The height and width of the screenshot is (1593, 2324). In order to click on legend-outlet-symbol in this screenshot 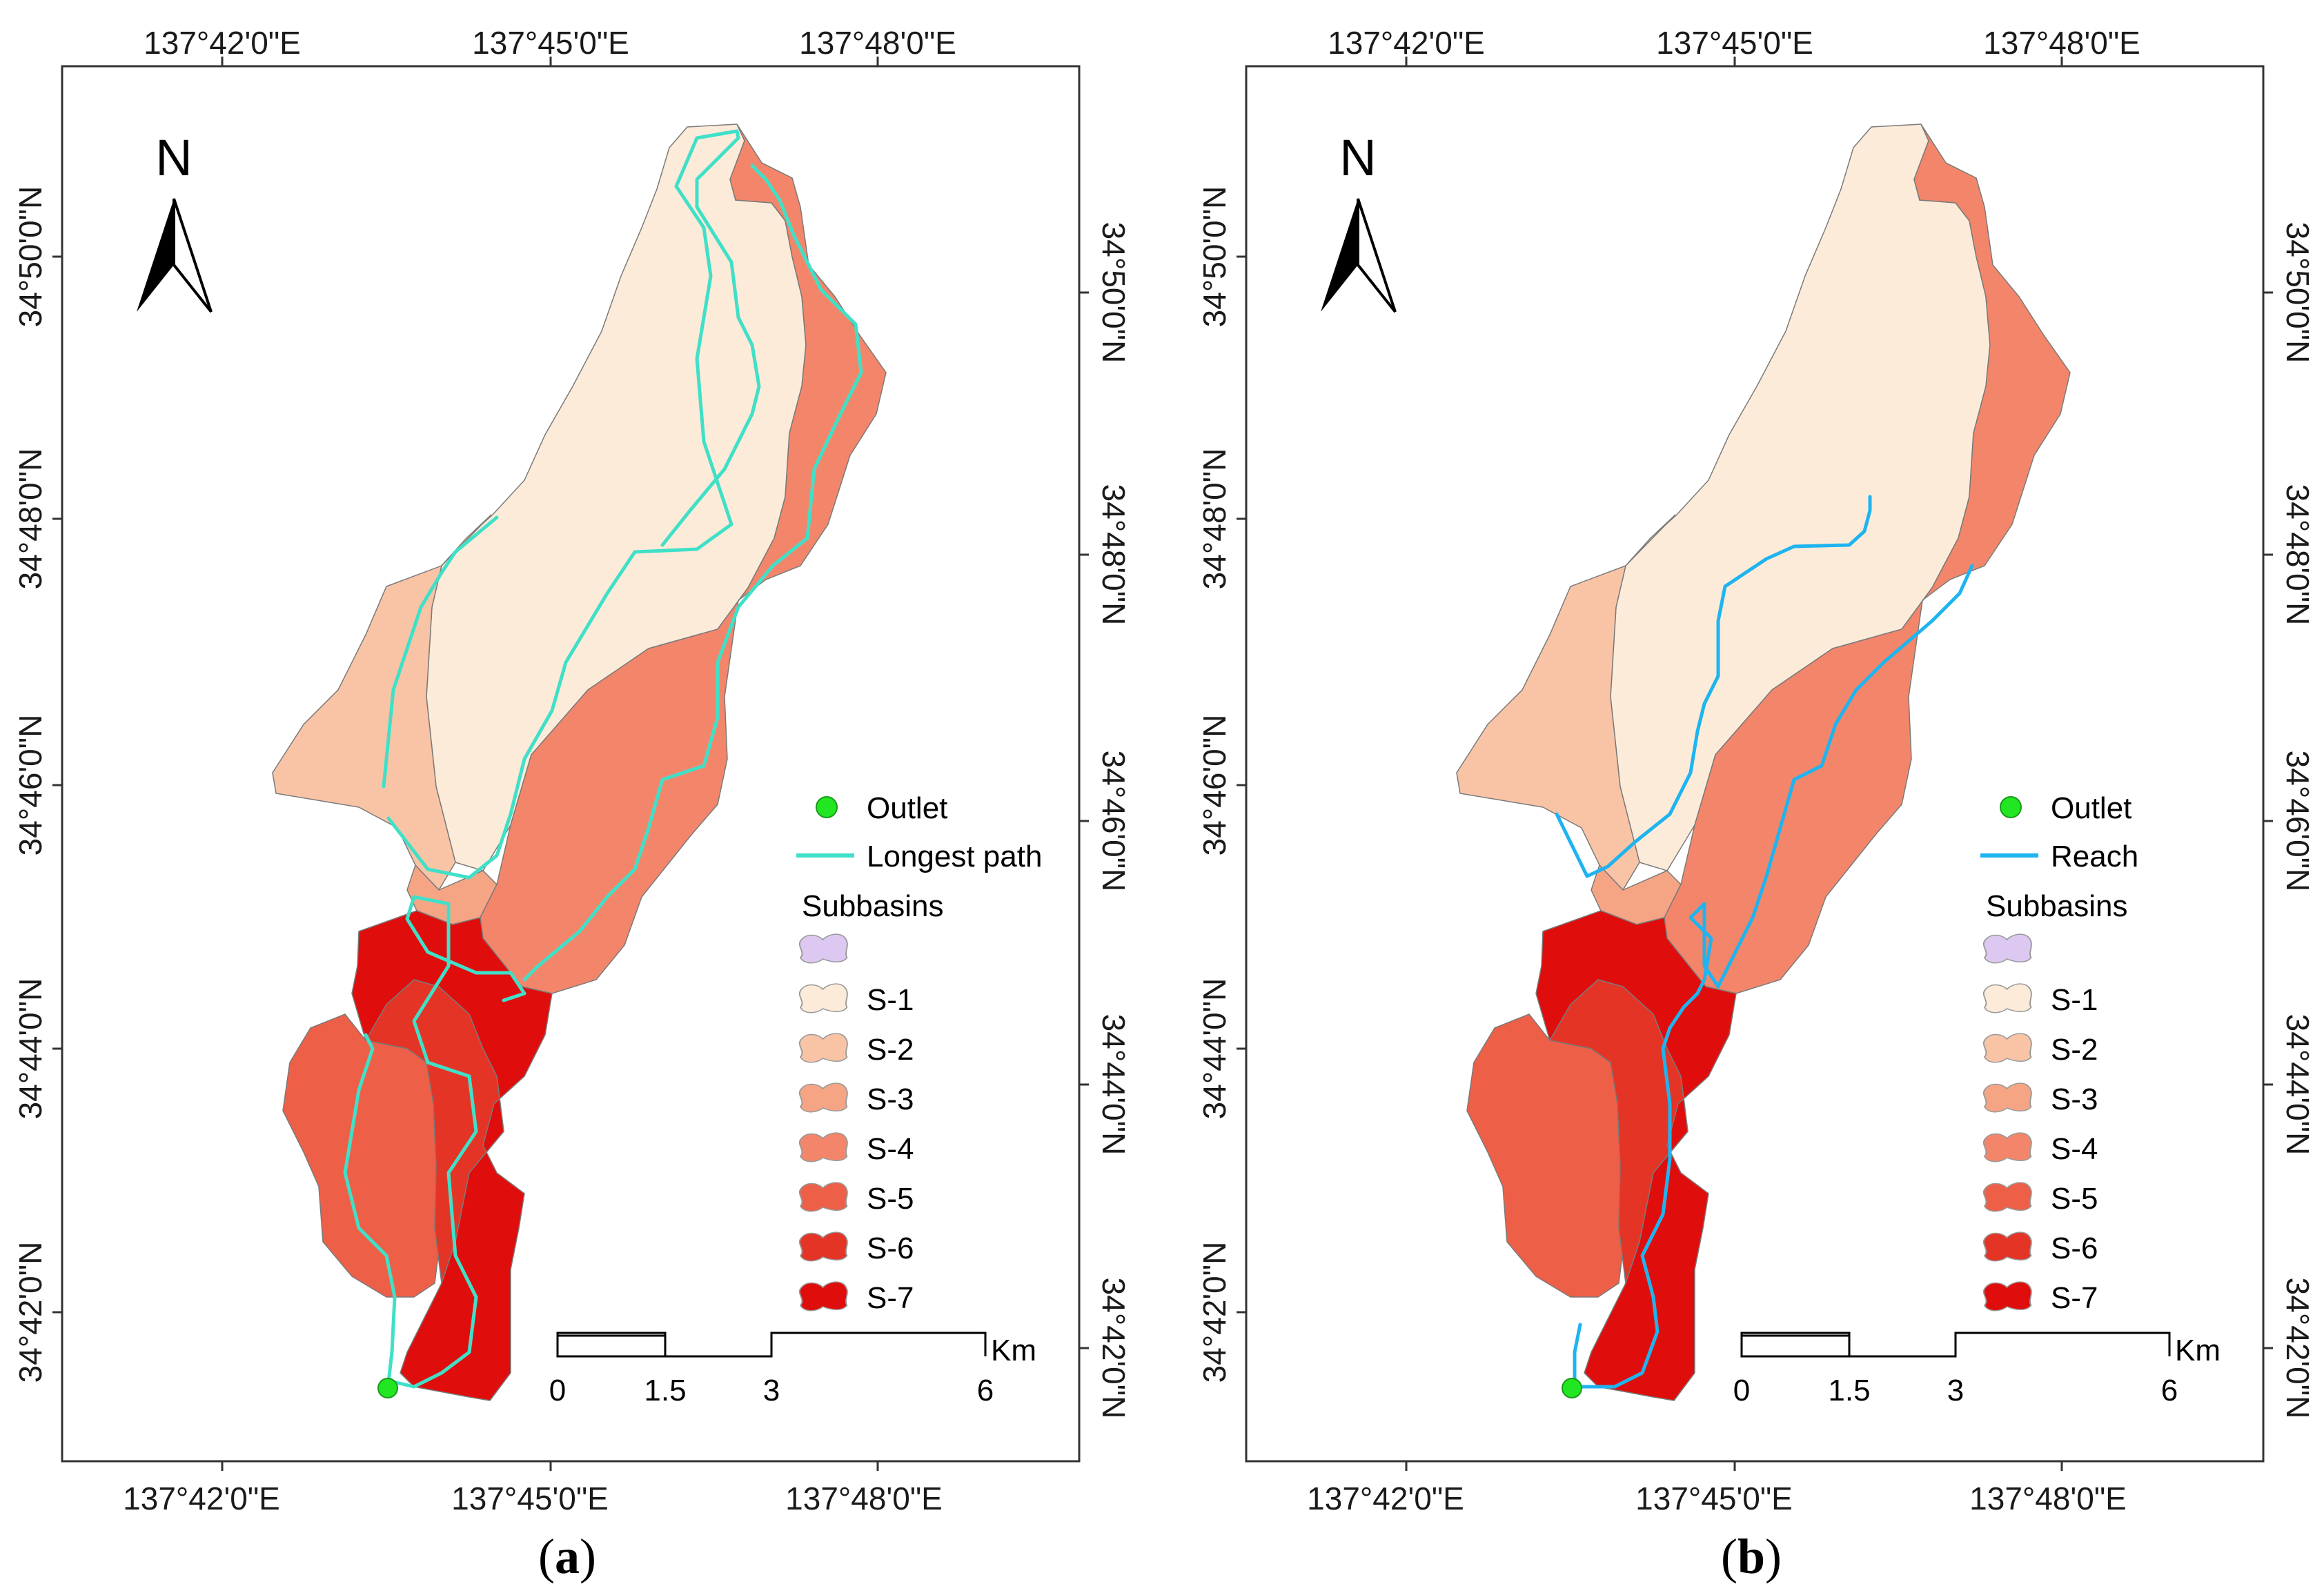, I will do `click(2011, 807)`.